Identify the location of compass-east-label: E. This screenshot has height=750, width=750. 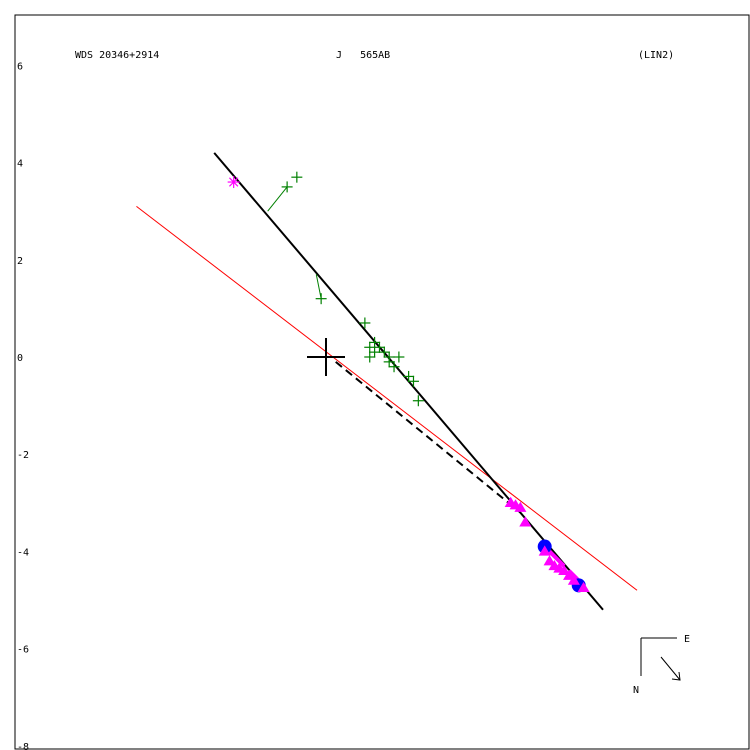
(687, 639).